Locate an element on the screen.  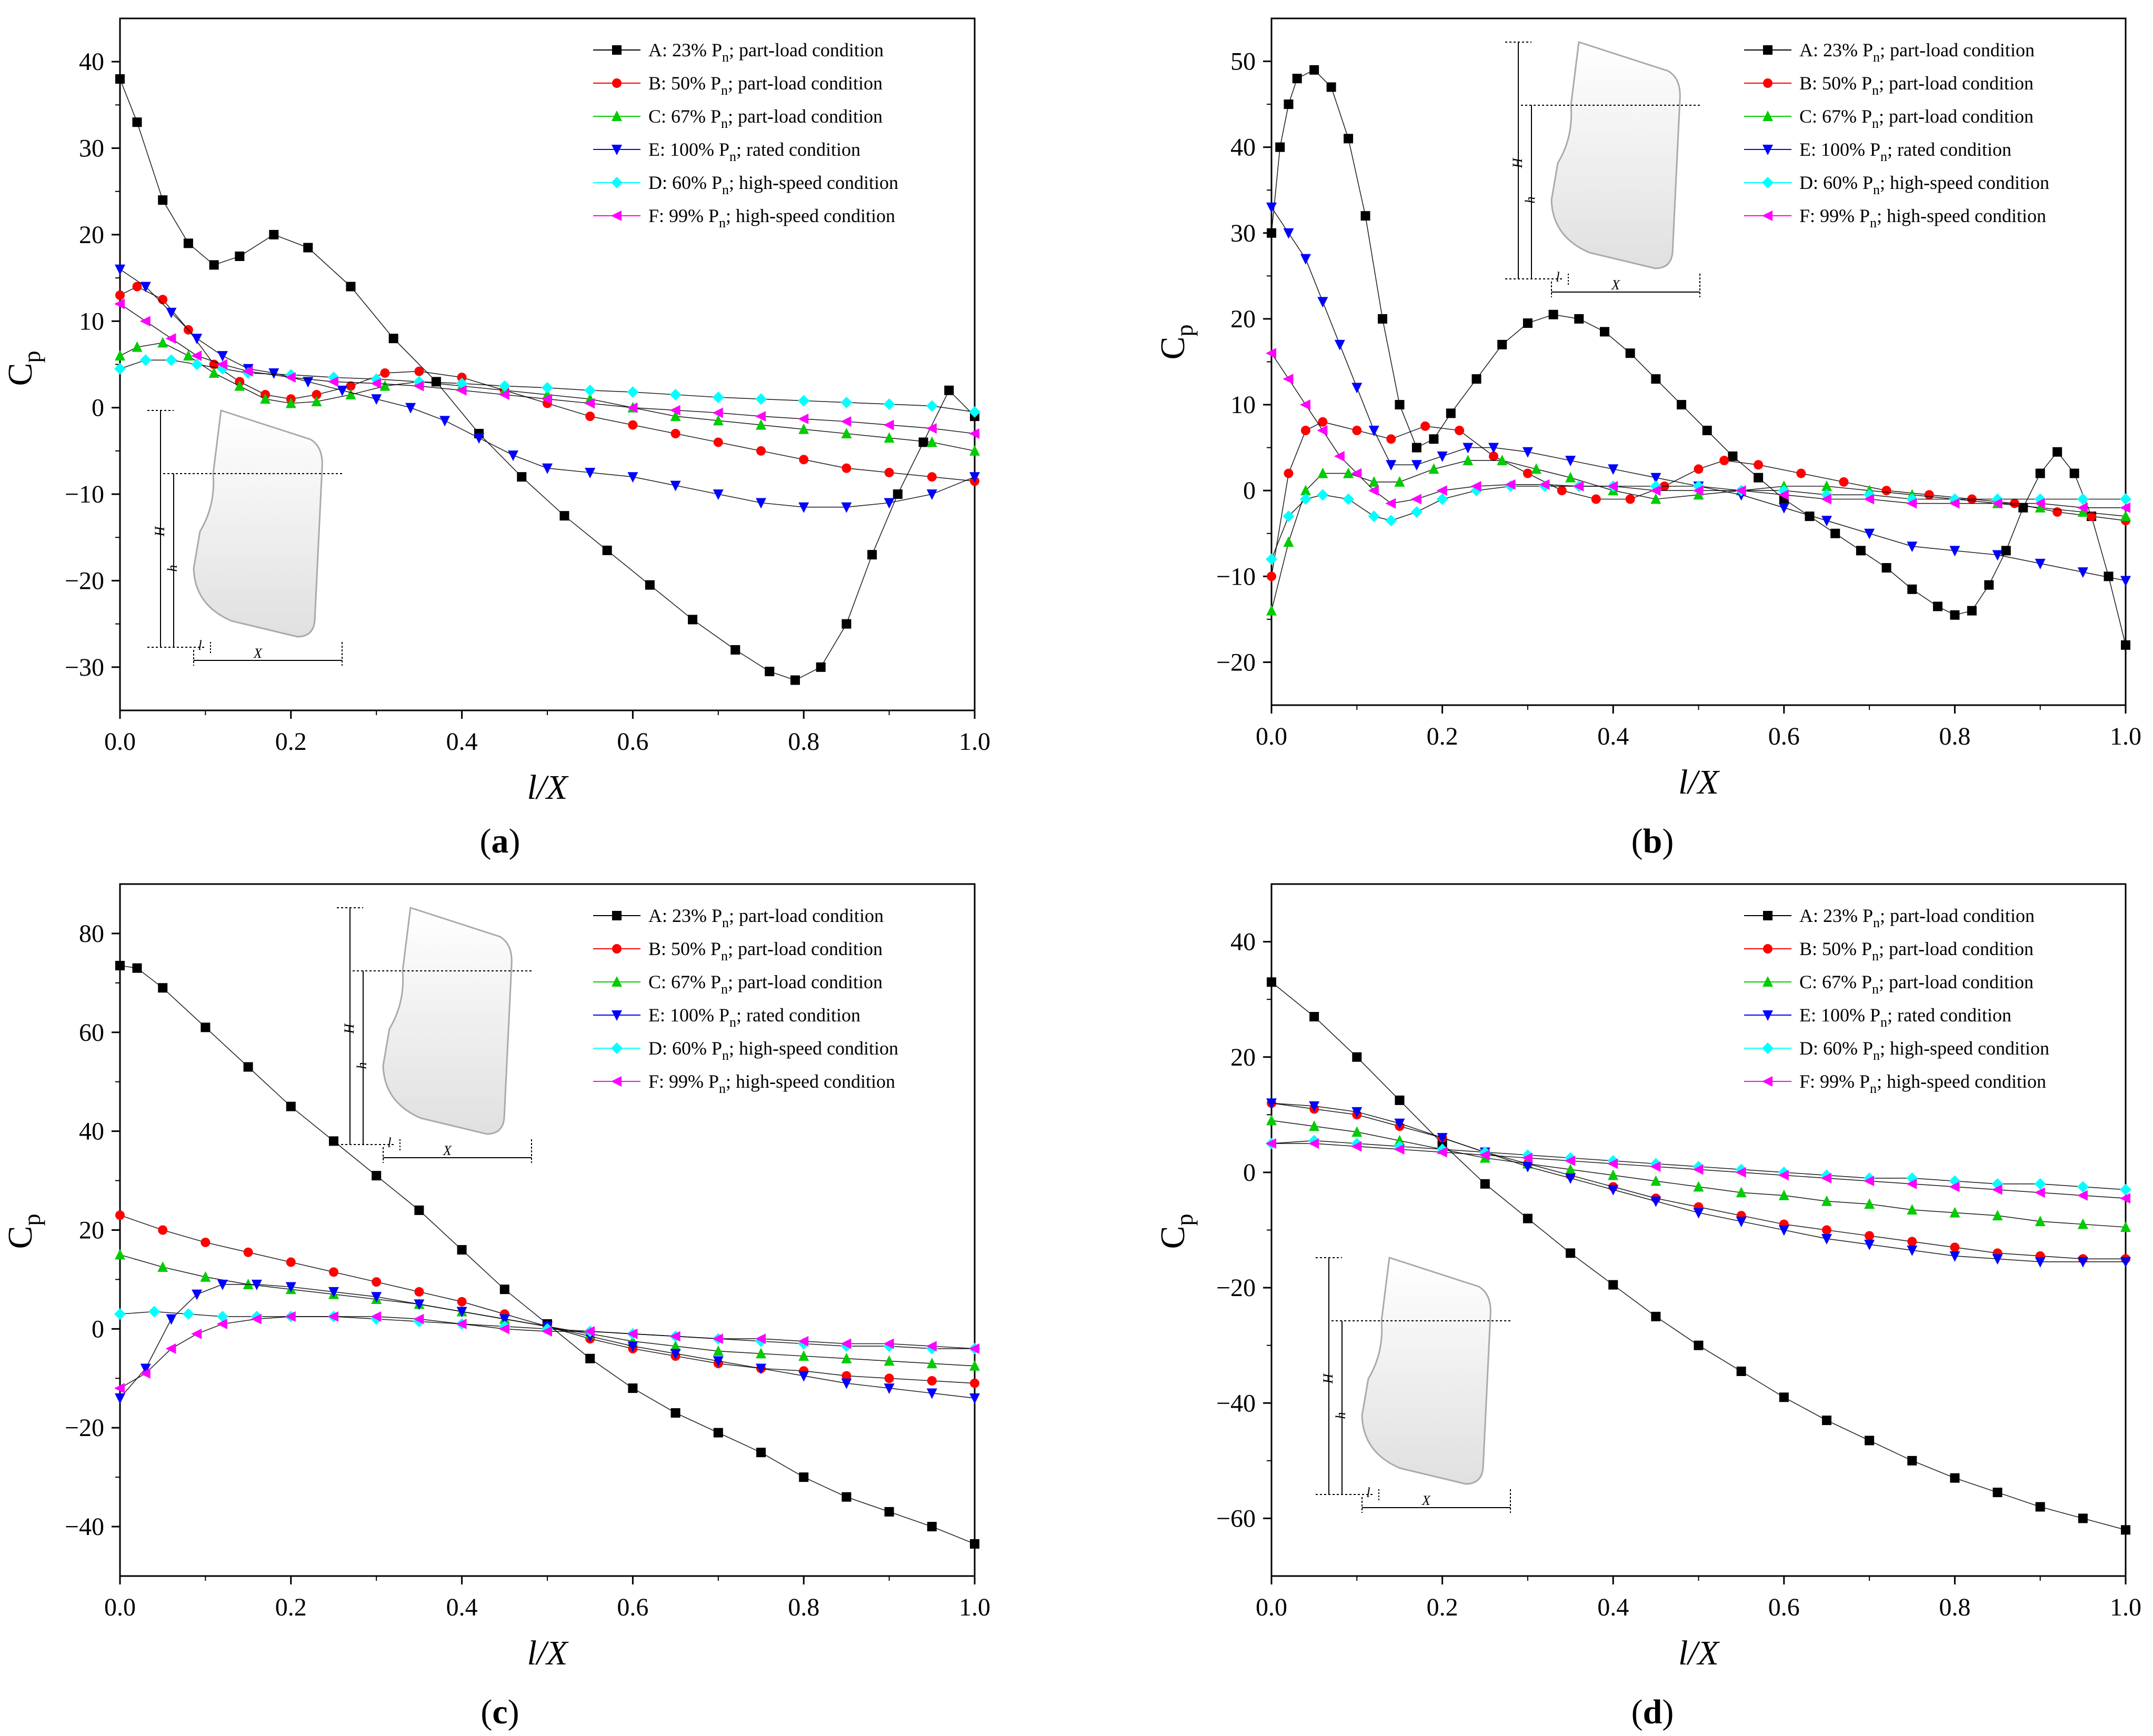
x-tick-label: 0.6 is located at coordinates (632, 742).